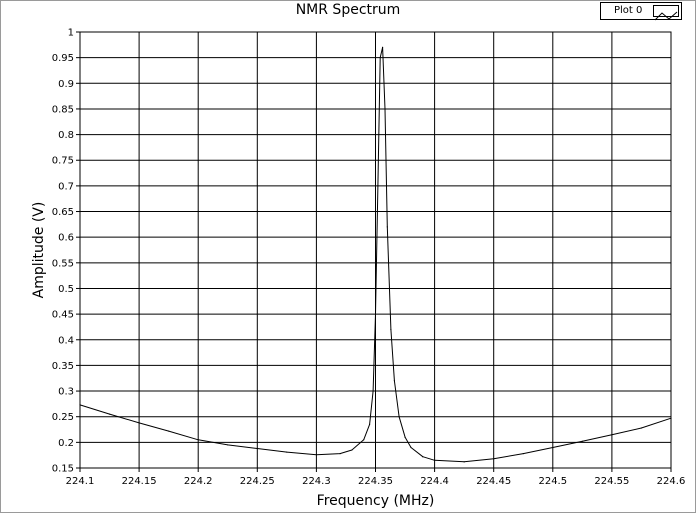 This screenshot has width=696, height=513. What do you see at coordinates (63, 417) in the screenshot?
I see `y-tick-label: 0.25` at bounding box center [63, 417].